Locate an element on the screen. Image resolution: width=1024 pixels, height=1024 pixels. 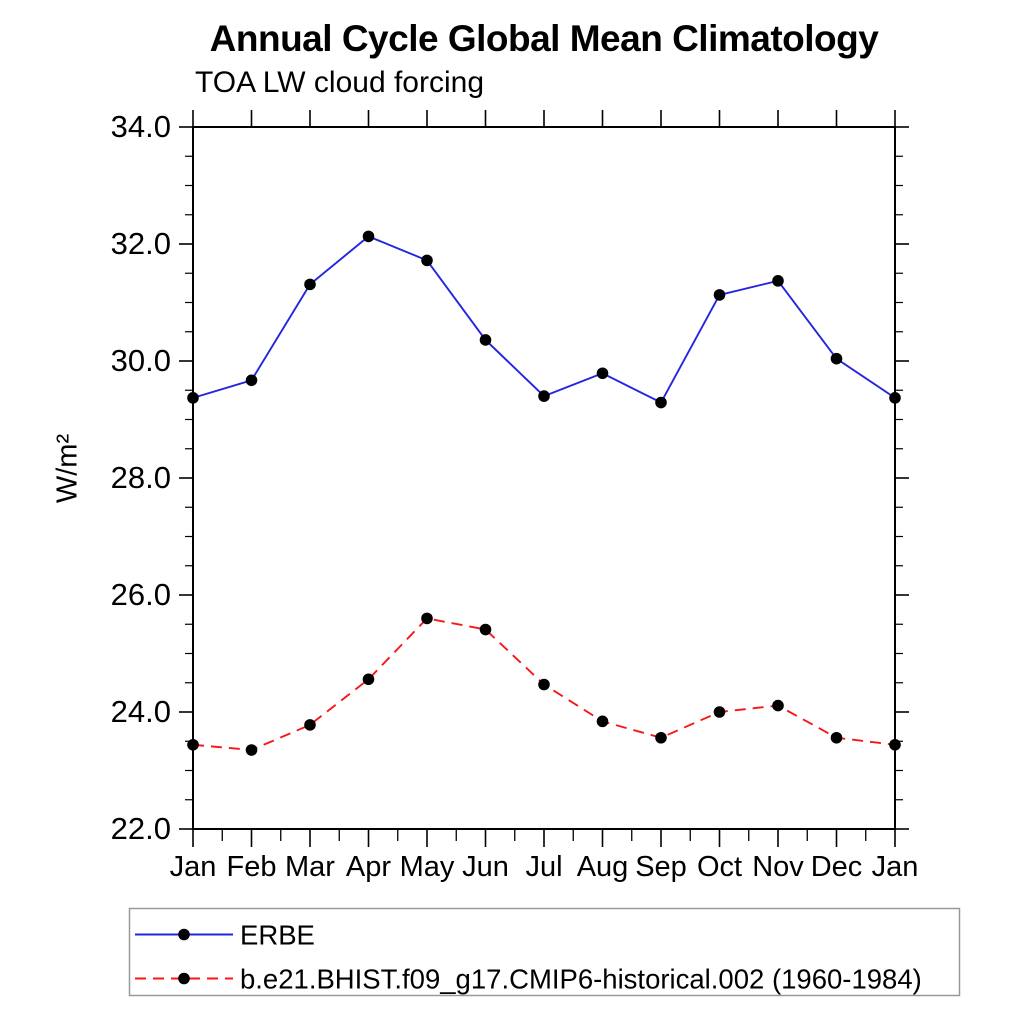
x-tick-label: Oct is located at coordinates (719, 867).